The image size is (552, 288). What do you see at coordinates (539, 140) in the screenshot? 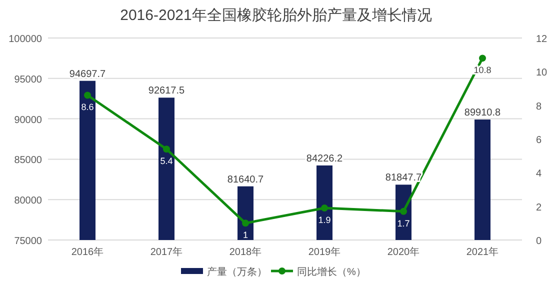
I see `y2-tick-label: 6` at bounding box center [539, 140].